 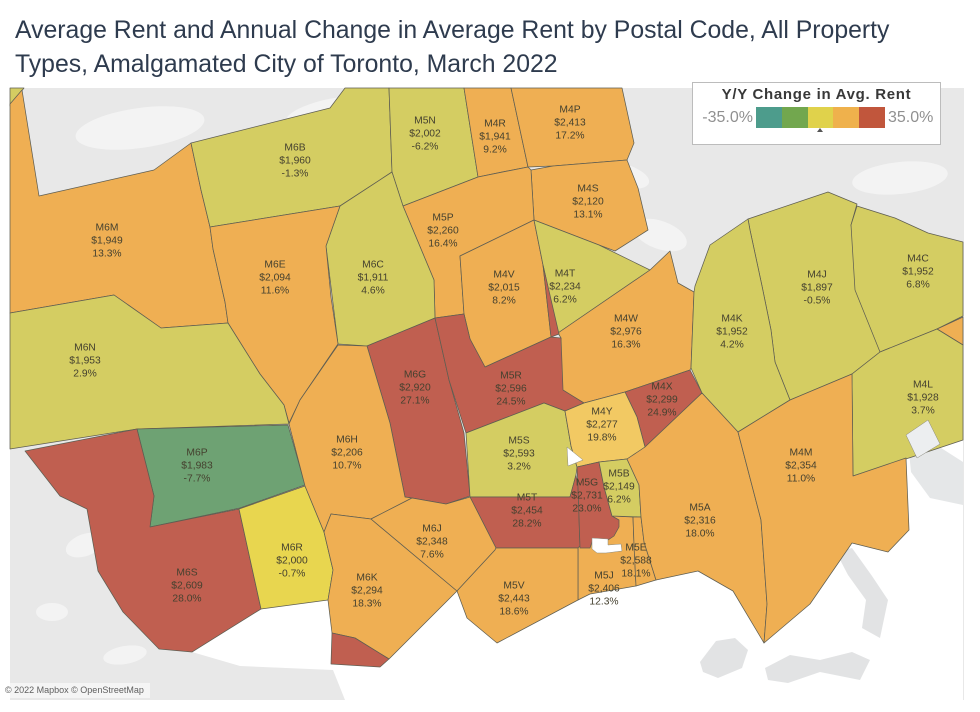 What do you see at coordinates (504, 288) in the screenshot?
I see `svg-text: $2,015` at bounding box center [504, 288].